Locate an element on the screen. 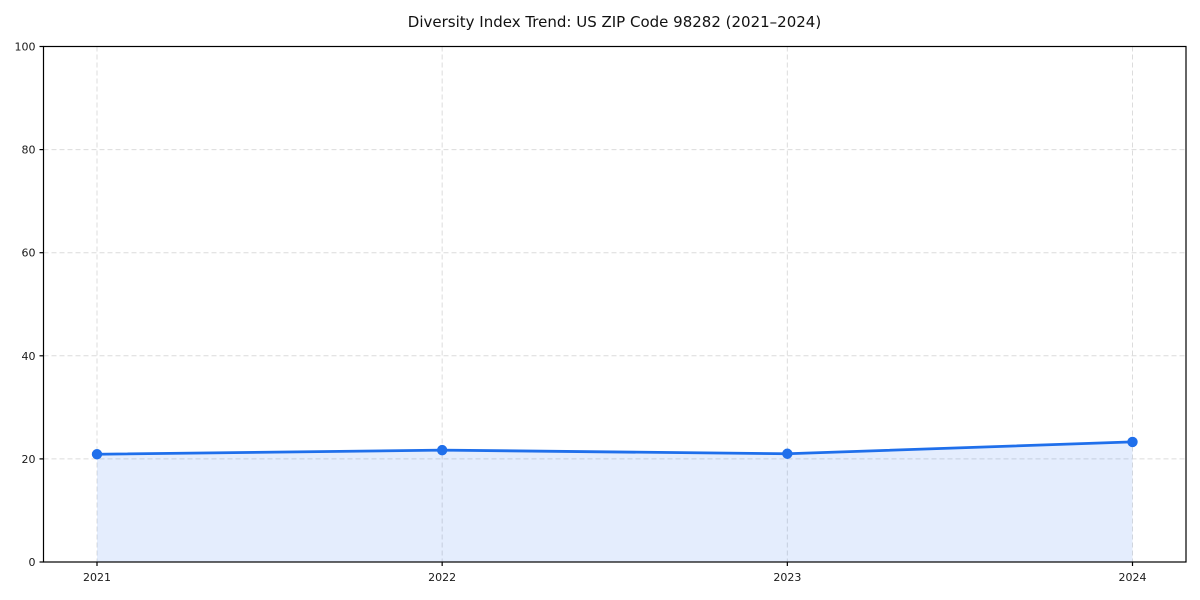 Image resolution: width=1200 pixels, height=600 pixels. y-tick-label: 60 is located at coordinates (29, 253).